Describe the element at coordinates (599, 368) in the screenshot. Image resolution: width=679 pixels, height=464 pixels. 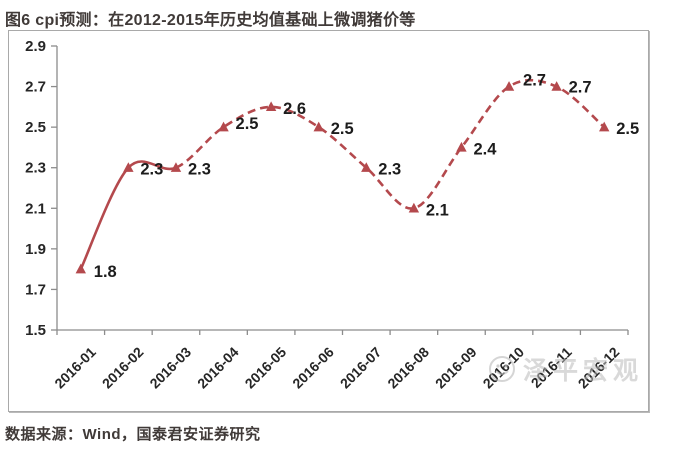
I see `x-tick-label: 2016-12` at that location.